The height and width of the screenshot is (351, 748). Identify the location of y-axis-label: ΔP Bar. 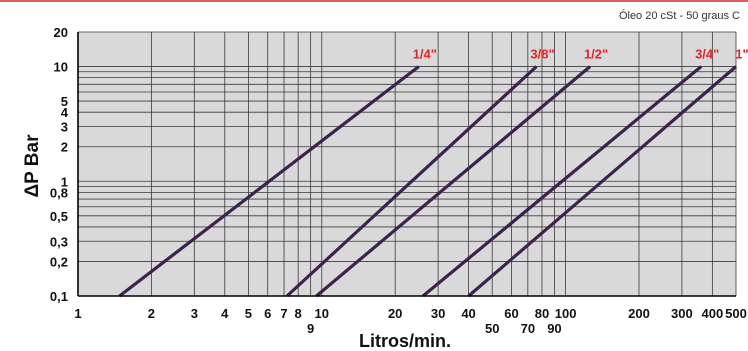
(32, 166).